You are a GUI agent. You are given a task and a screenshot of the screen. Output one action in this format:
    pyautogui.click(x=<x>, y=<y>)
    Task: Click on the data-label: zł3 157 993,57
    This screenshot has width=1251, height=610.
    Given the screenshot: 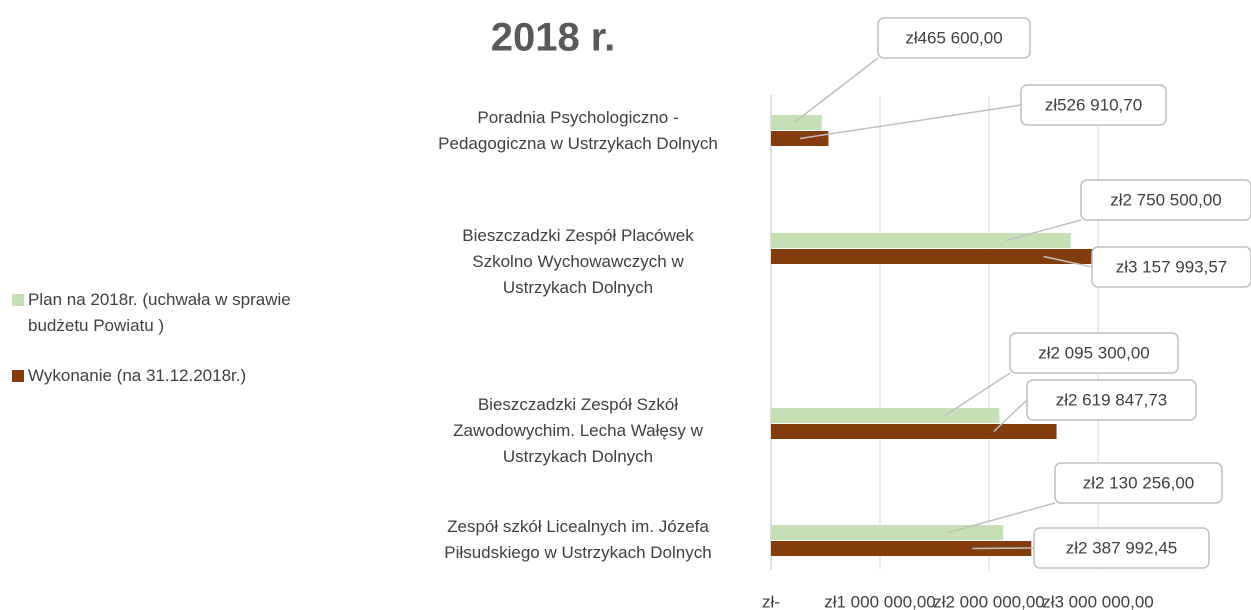 What is the action you would take?
    pyautogui.click(x=1172, y=266)
    